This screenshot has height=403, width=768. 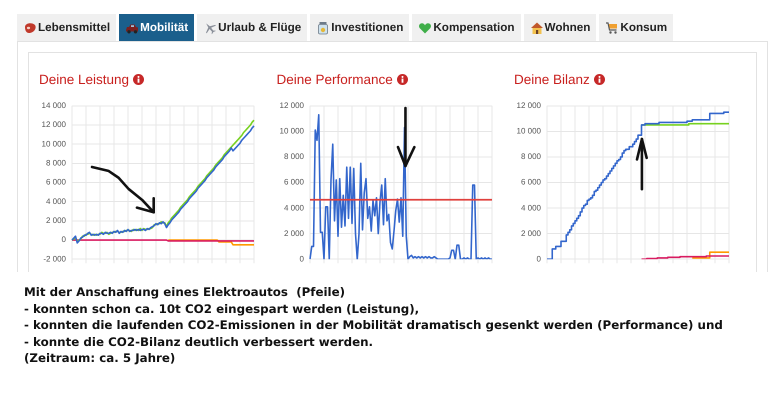 What do you see at coordinates (164, 27) in the screenshot?
I see `category-label: Mobilität` at bounding box center [164, 27].